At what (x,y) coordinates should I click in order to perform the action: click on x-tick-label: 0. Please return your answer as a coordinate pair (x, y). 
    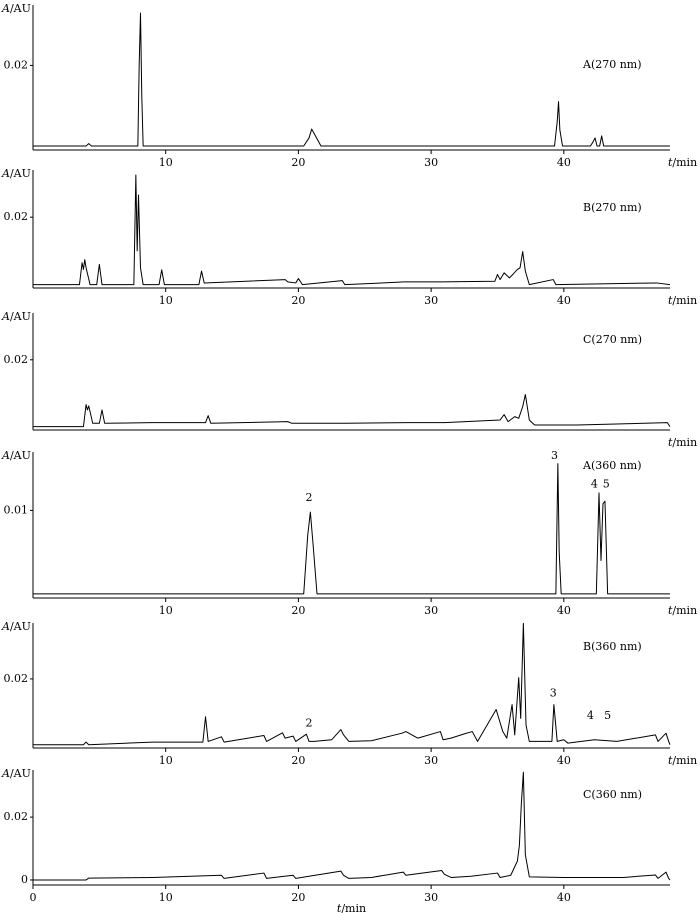
    Looking at the image, I should click on (33, 897).